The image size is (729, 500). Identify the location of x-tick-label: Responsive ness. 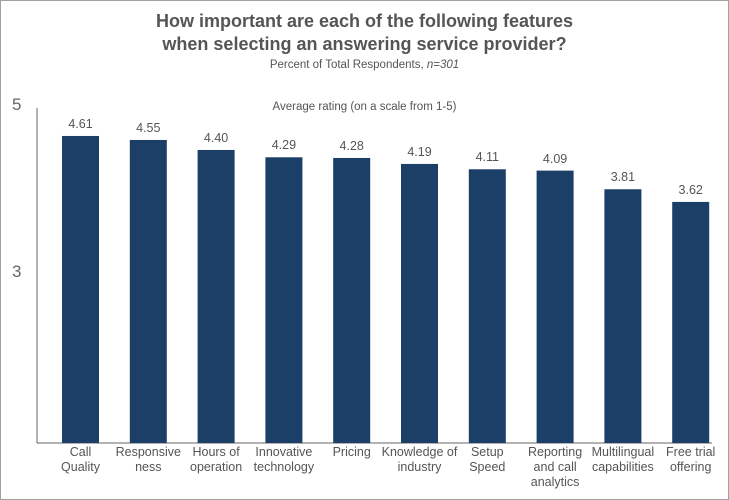
(148, 459).